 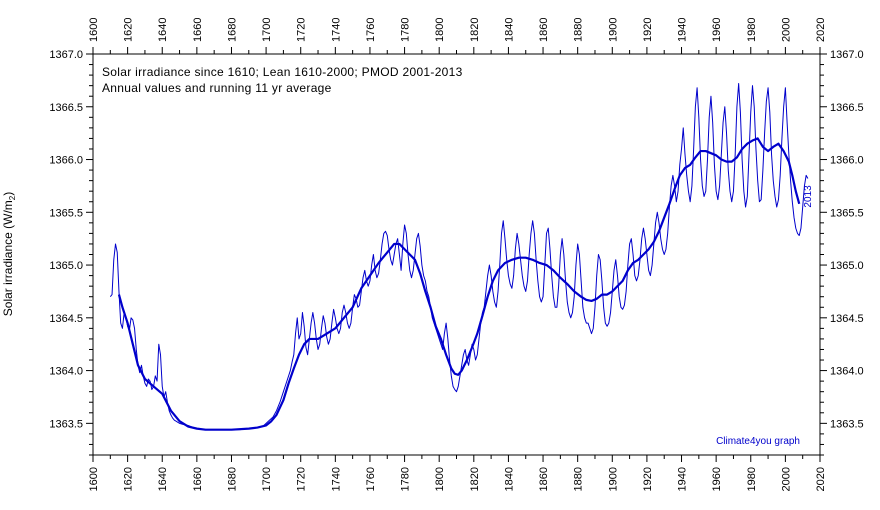 What do you see at coordinates (717, 30) in the screenshot?
I see `x-tick-label-top: 1960` at bounding box center [717, 30].